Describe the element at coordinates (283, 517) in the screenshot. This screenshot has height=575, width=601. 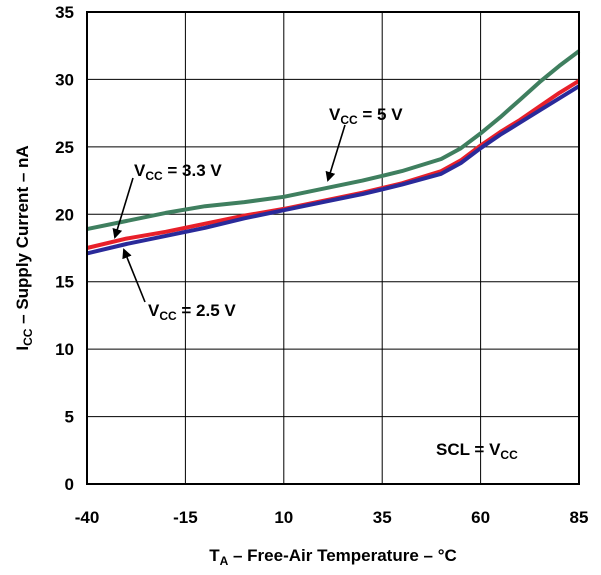
I see `x-tick-label: 10` at that location.